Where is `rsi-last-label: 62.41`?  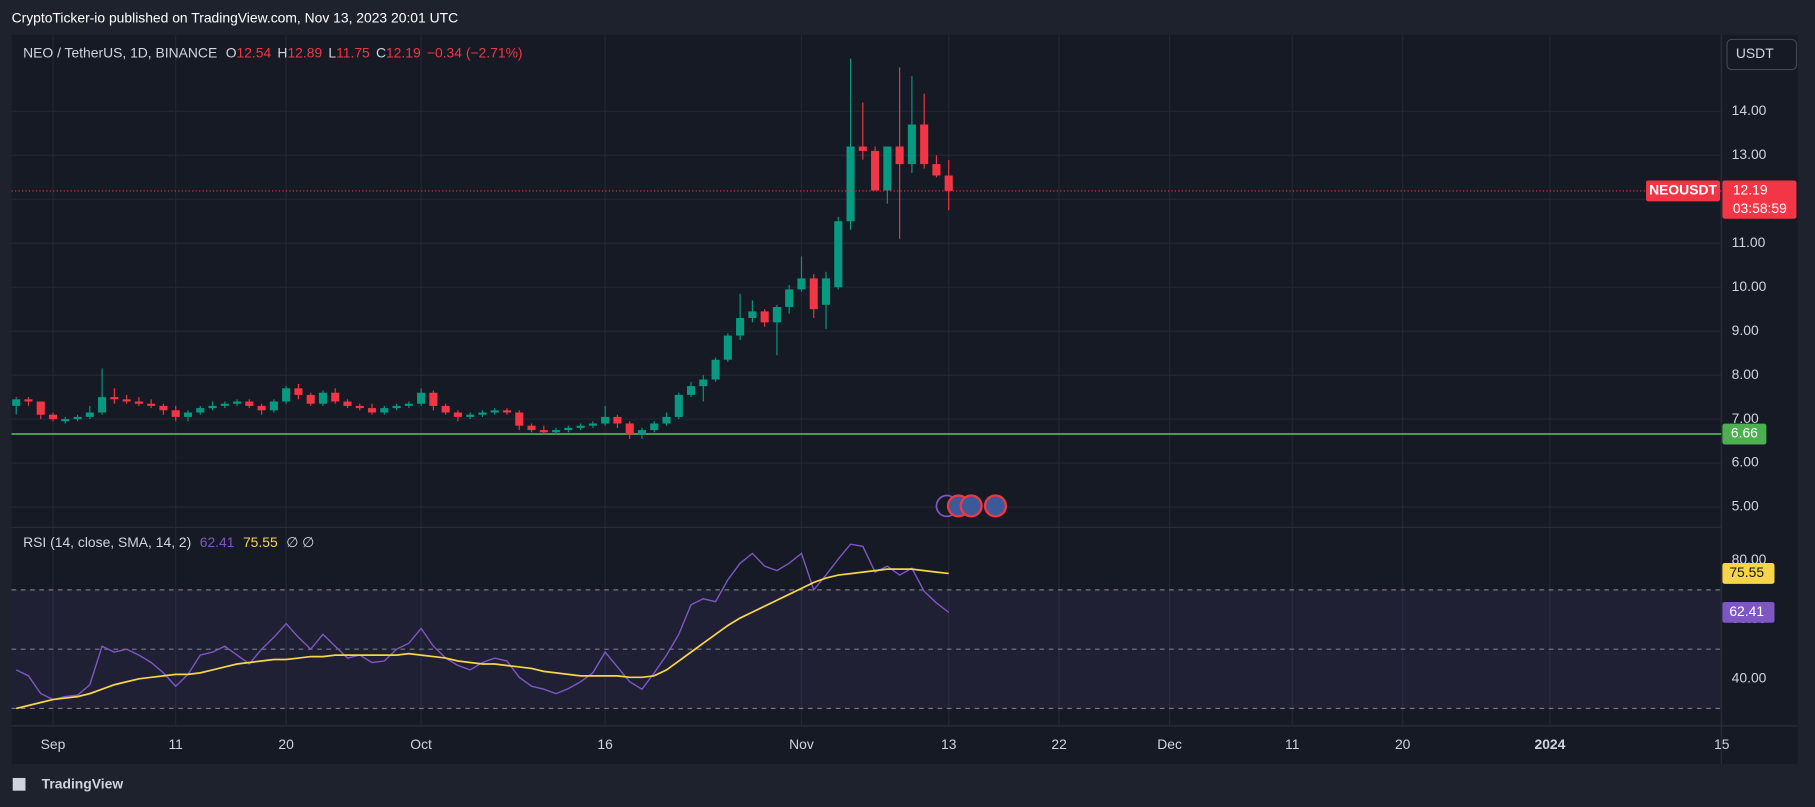 rsi-last-label: 62.41 is located at coordinates (1746, 611).